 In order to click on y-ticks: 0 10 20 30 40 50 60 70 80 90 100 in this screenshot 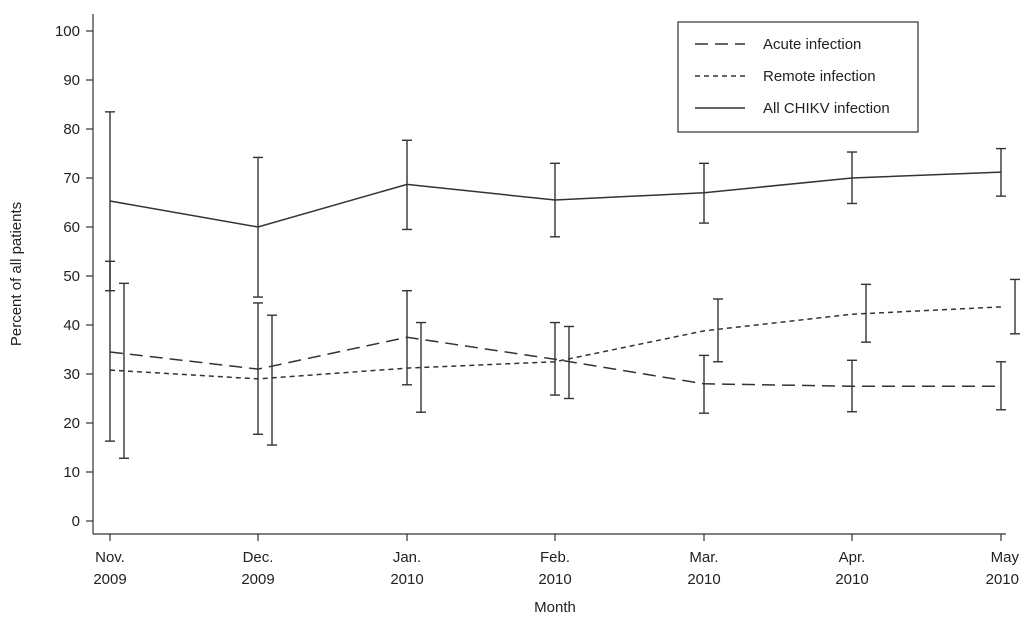, I will do `click(74, 276)`.